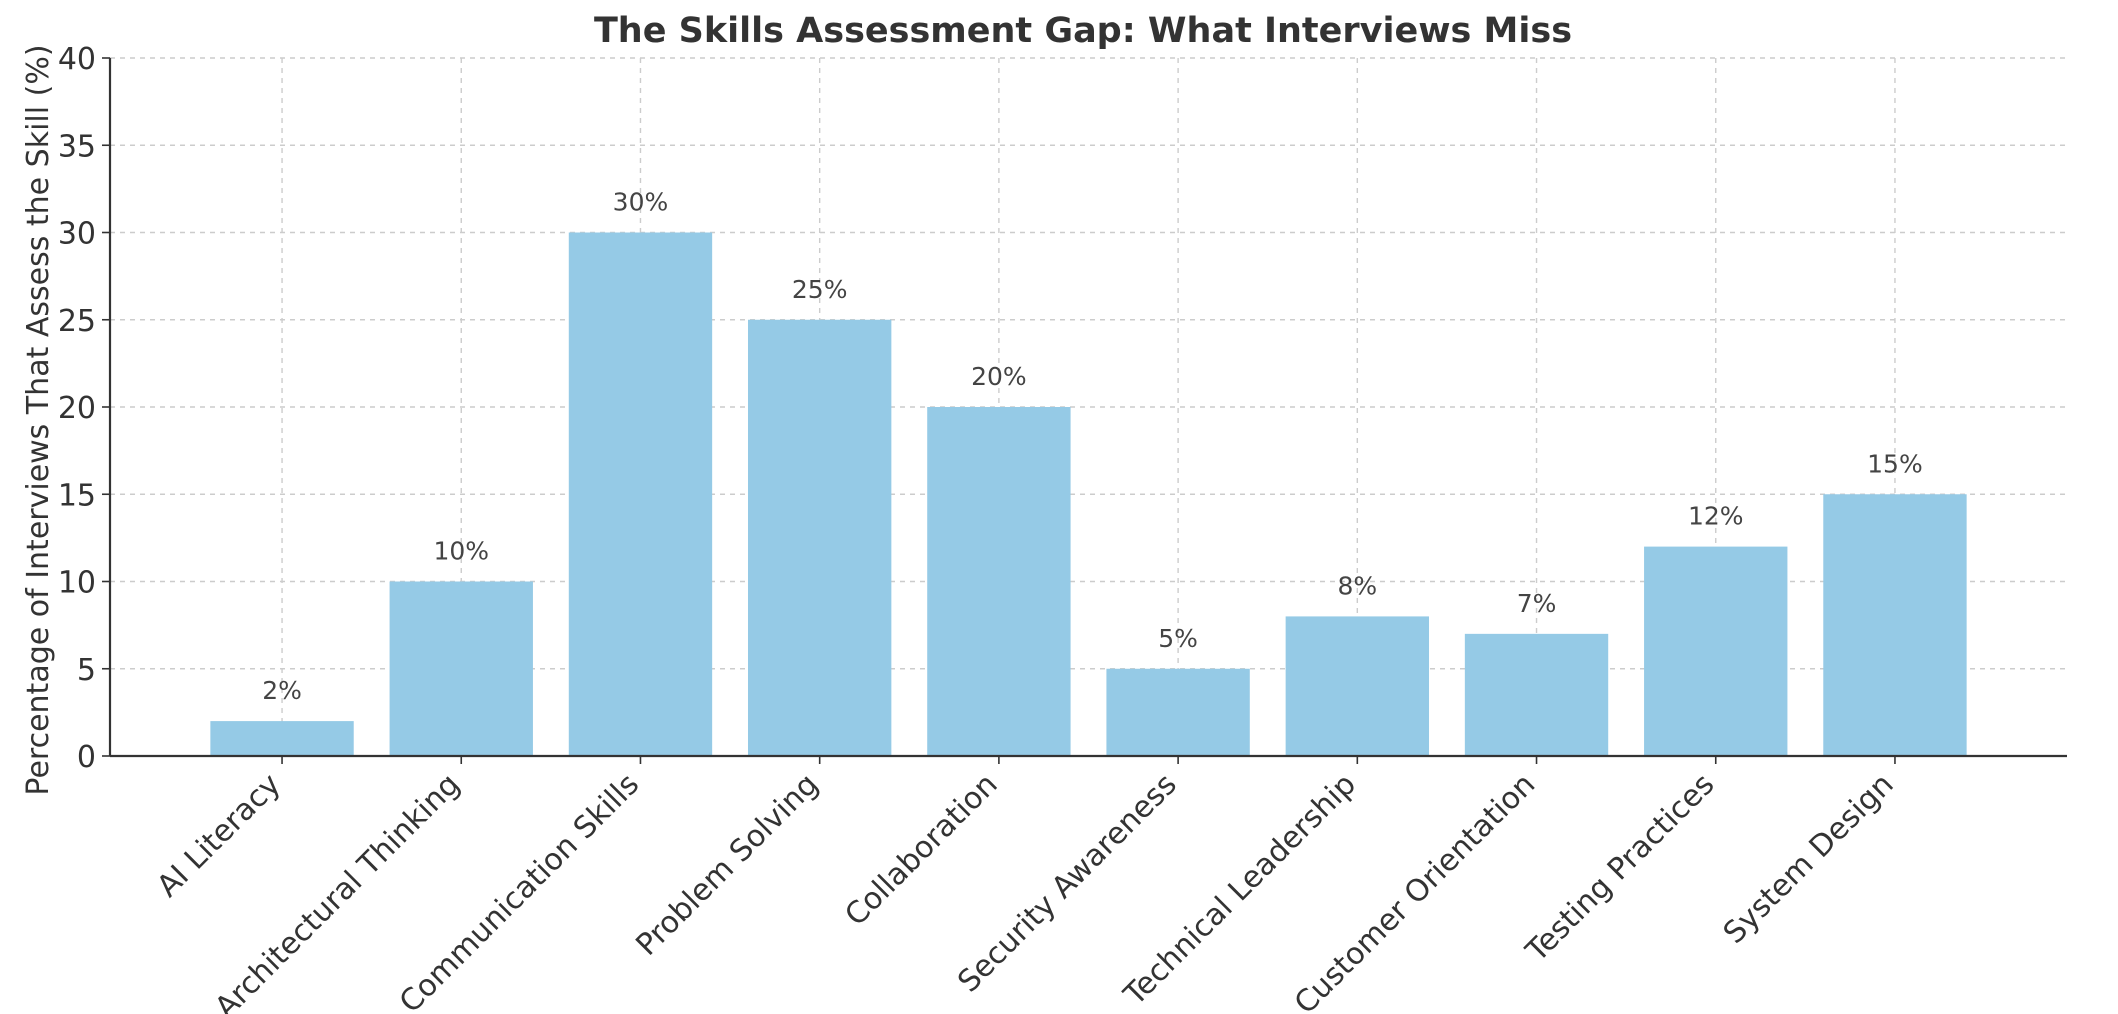 The width and height of the screenshot is (2118, 1014). What do you see at coordinates (77, 234) in the screenshot?
I see `y-tick-label: 30` at bounding box center [77, 234].